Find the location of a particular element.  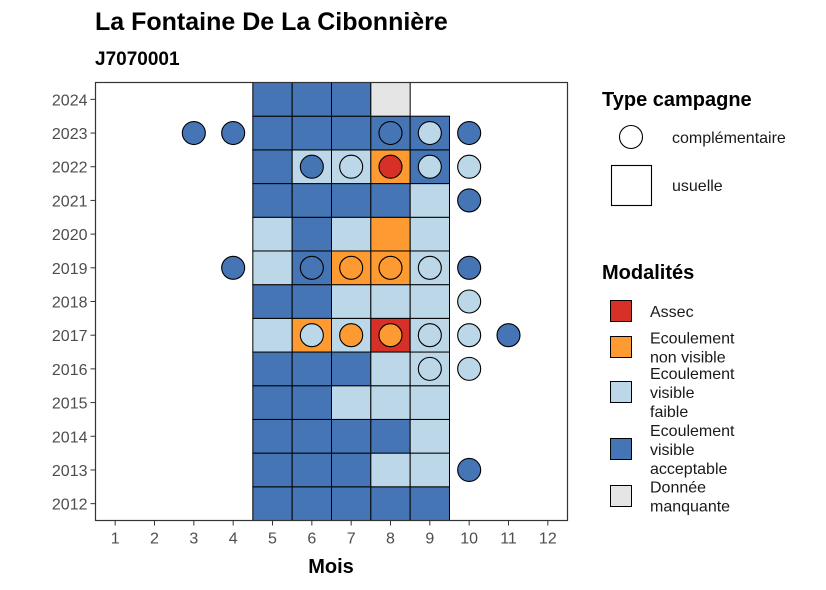

x-tick-label-3: 3 is located at coordinates (193, 539).